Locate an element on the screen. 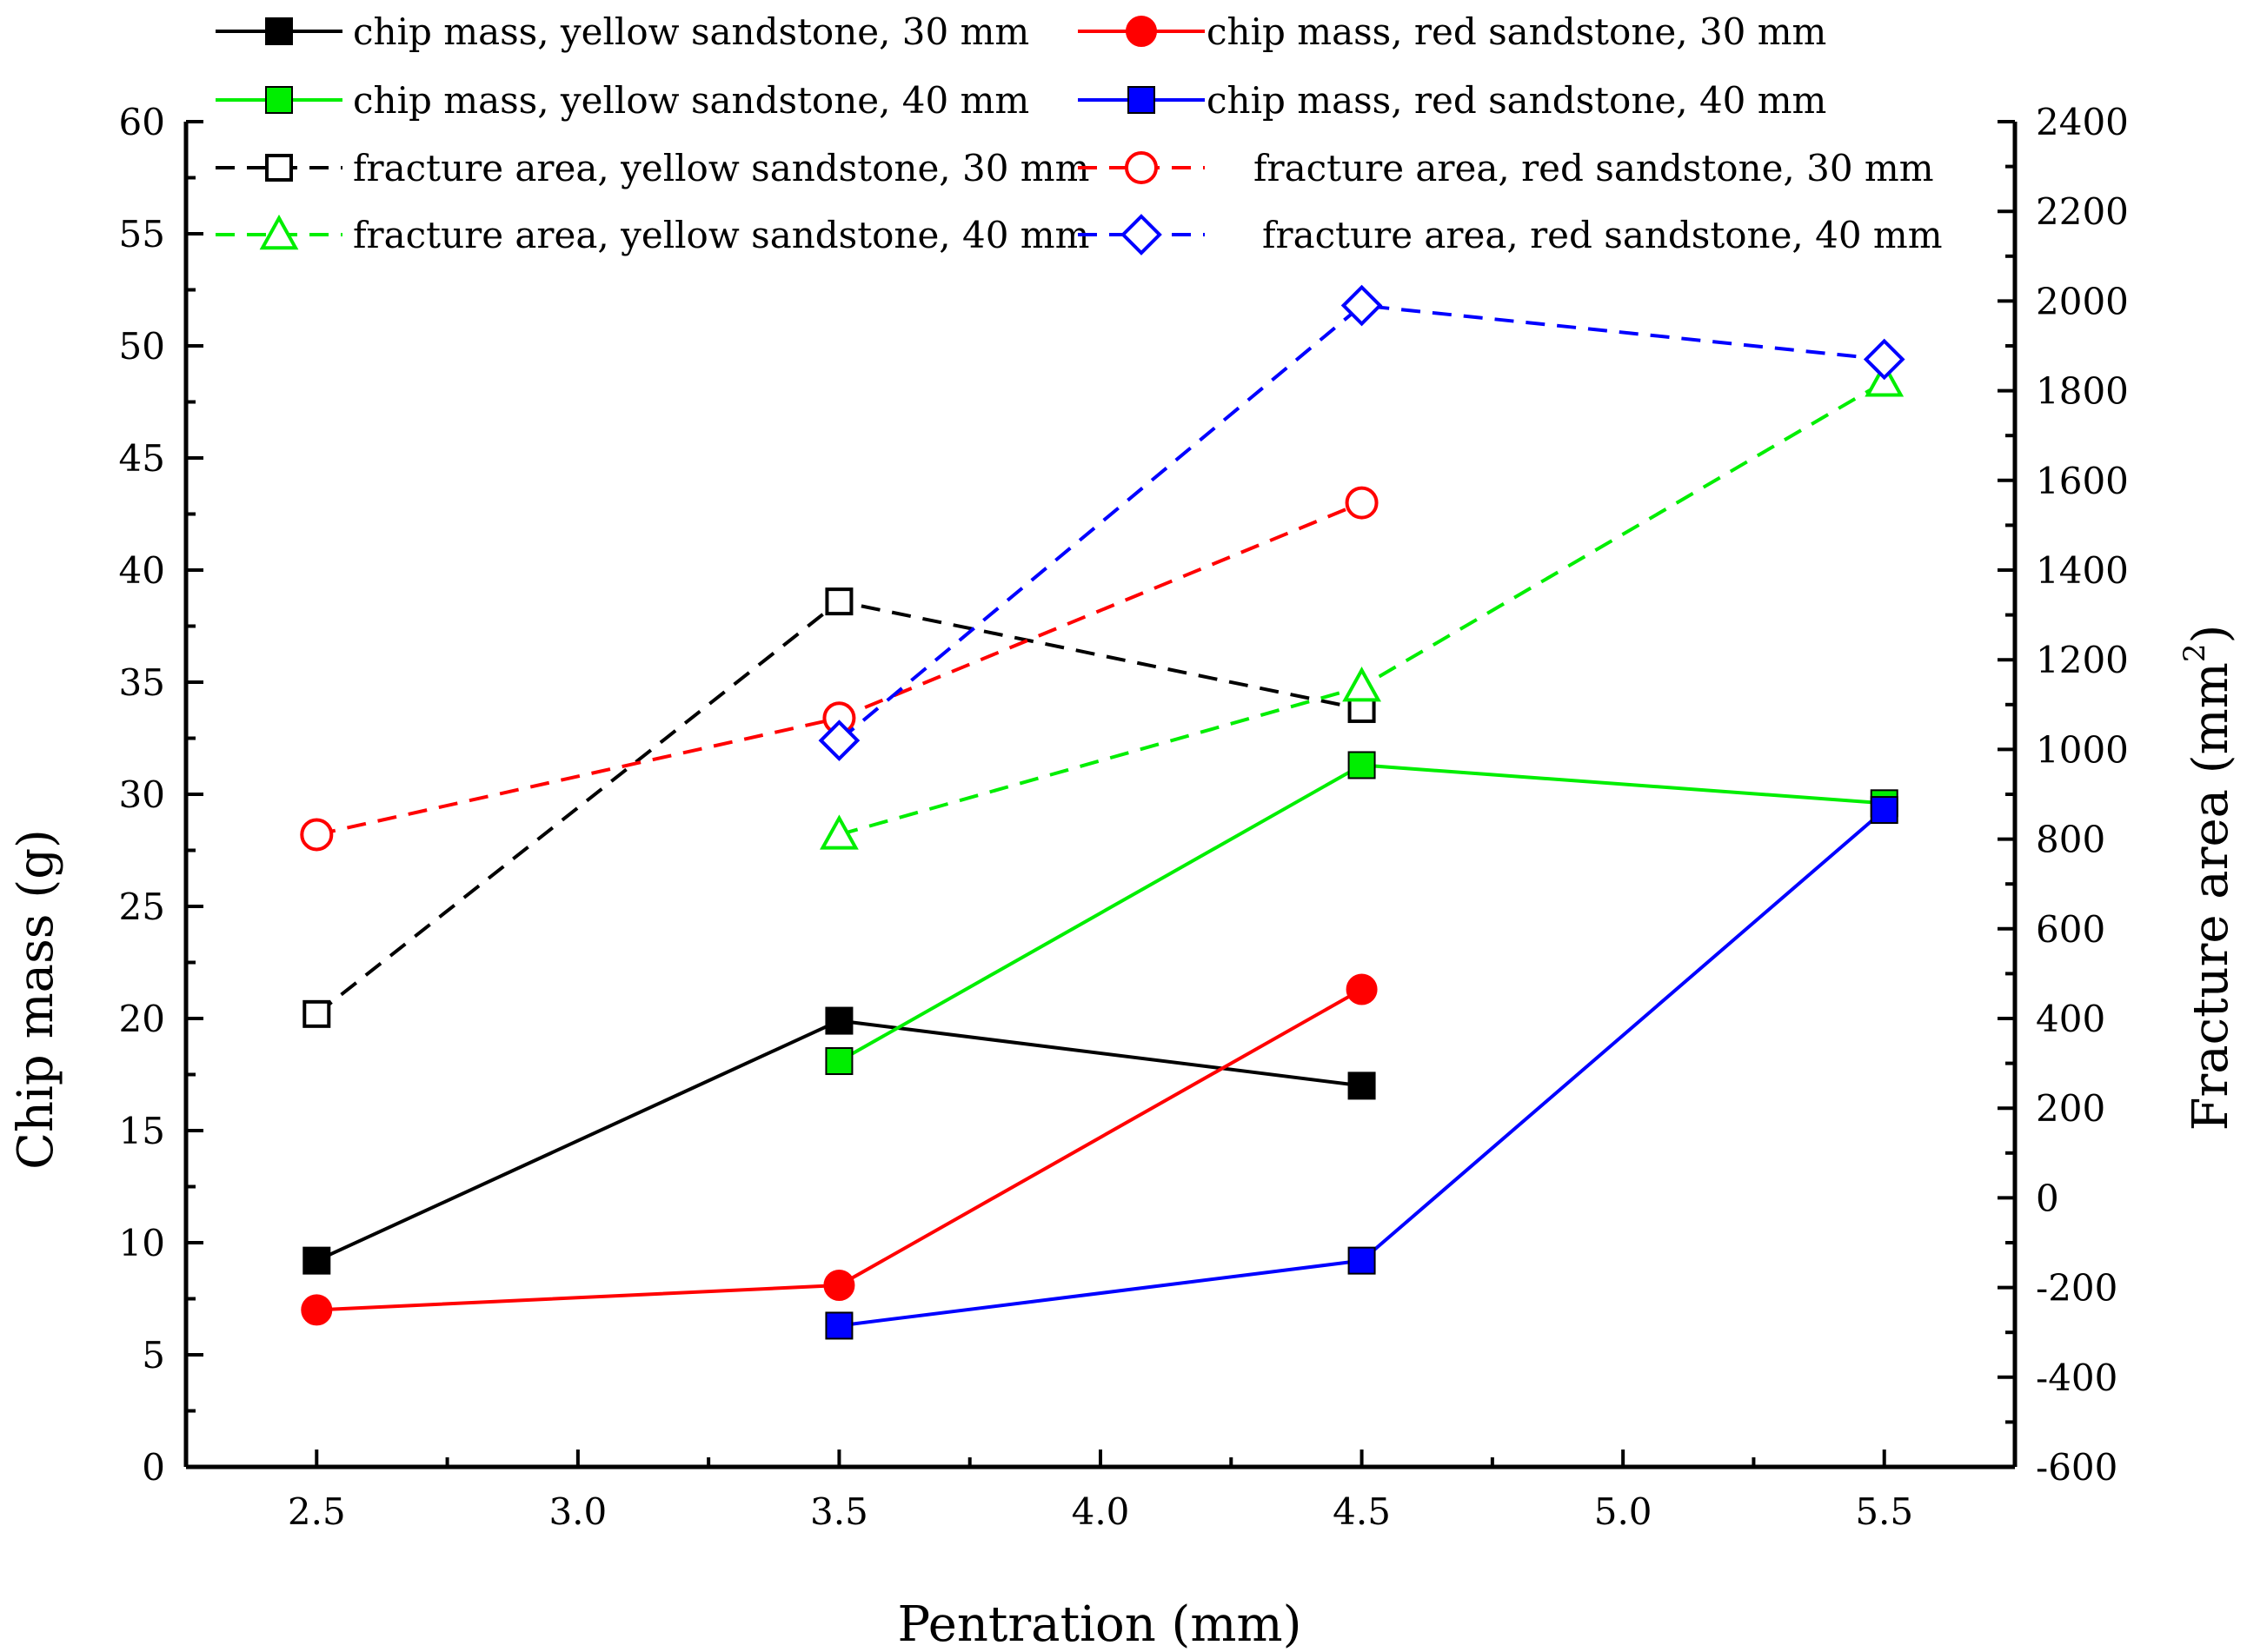  legend-item-7: fracture area, yellow sandstone, 40 mm is located at coordinates (652, 235).